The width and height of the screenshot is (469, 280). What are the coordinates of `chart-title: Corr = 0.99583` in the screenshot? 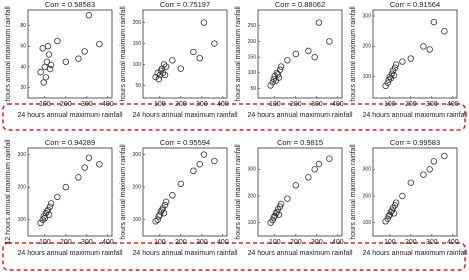 It's located at (415, 142).